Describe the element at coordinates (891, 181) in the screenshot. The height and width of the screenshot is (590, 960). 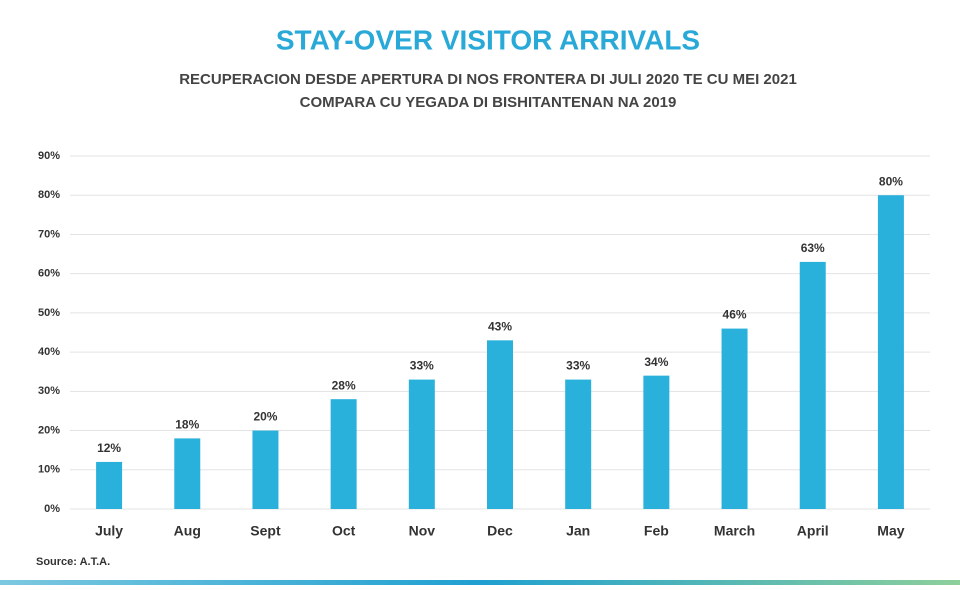
I see `value-label: 80%` at that location.